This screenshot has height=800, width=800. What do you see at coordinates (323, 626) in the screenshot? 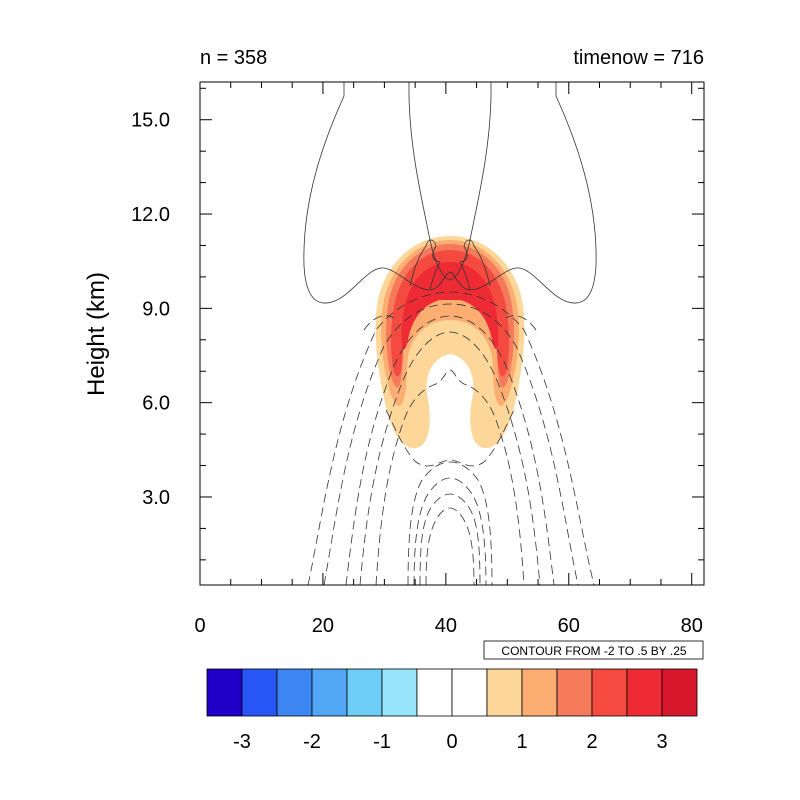
I see `x-tick-label: 20` at bounding box center [323, 626].